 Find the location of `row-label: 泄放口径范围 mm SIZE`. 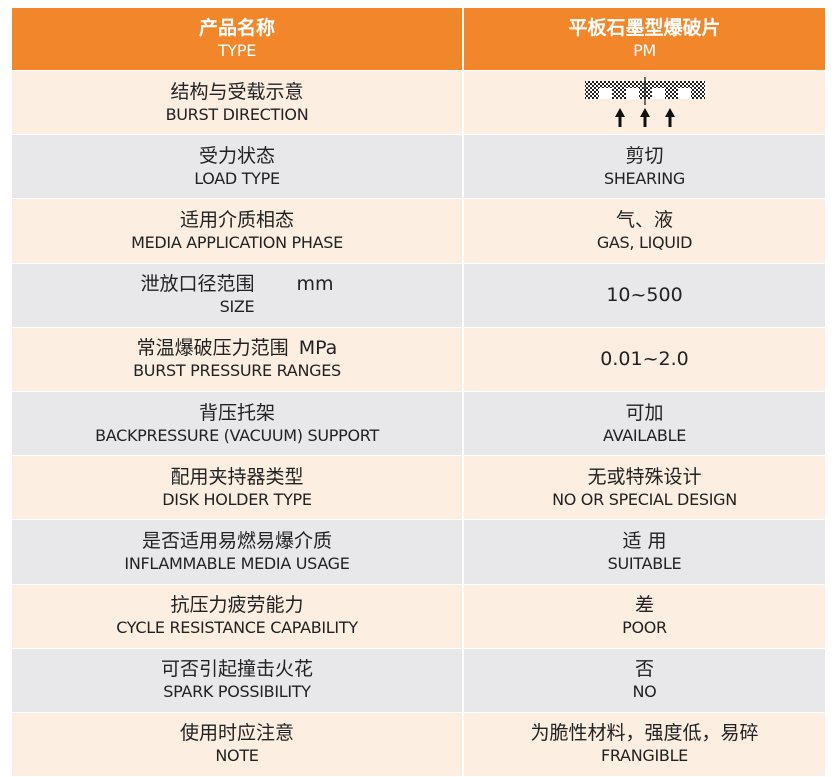

row-label: 泄放口径范围 mm SIZE is located at coordinates (238, 295).